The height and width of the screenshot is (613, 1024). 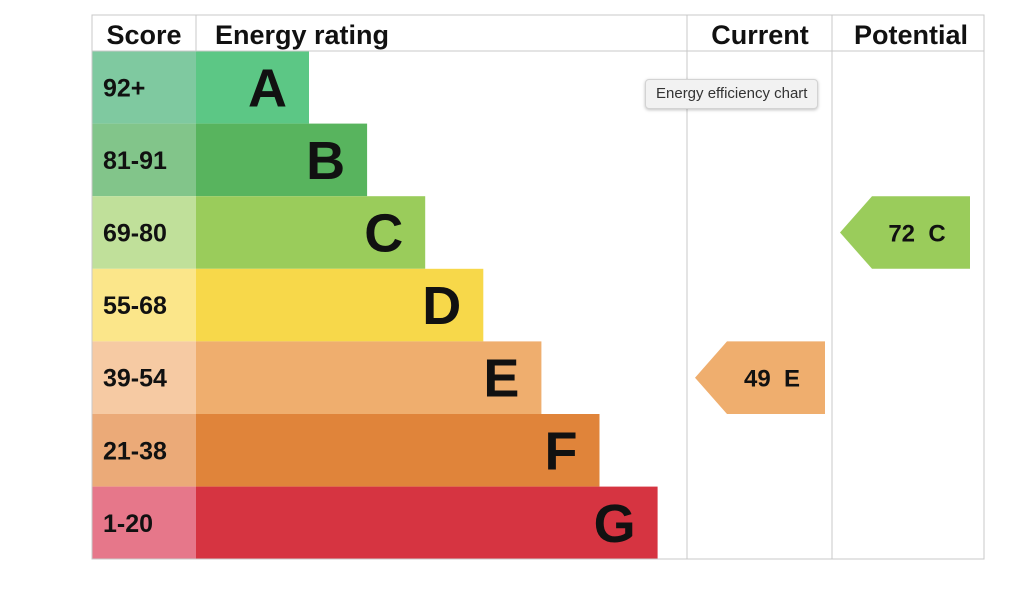 I want to click on band-letter-c: C, so click(x=383, y=234).